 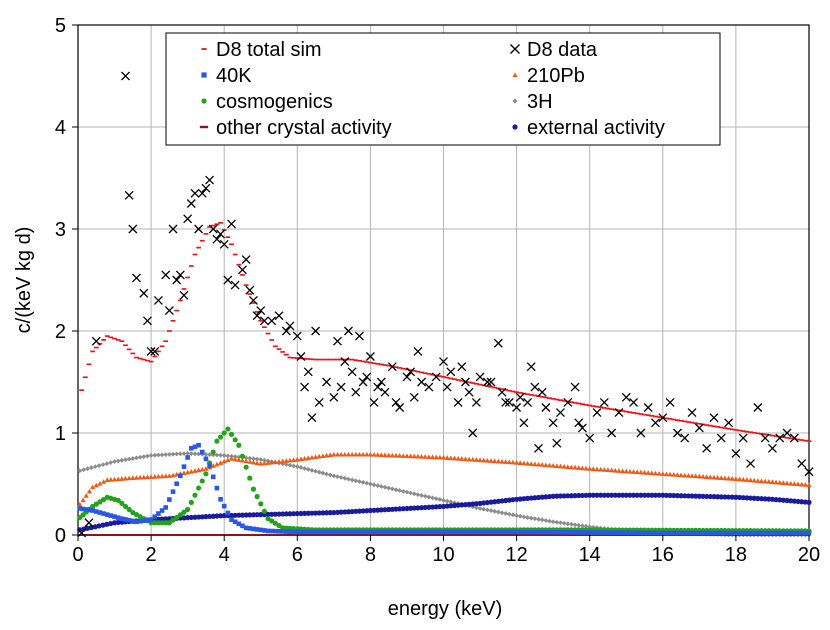 What do you see at coordinates (443, 89) in the screenshot?
I see `legend-box` at bounding box center [443, 89].